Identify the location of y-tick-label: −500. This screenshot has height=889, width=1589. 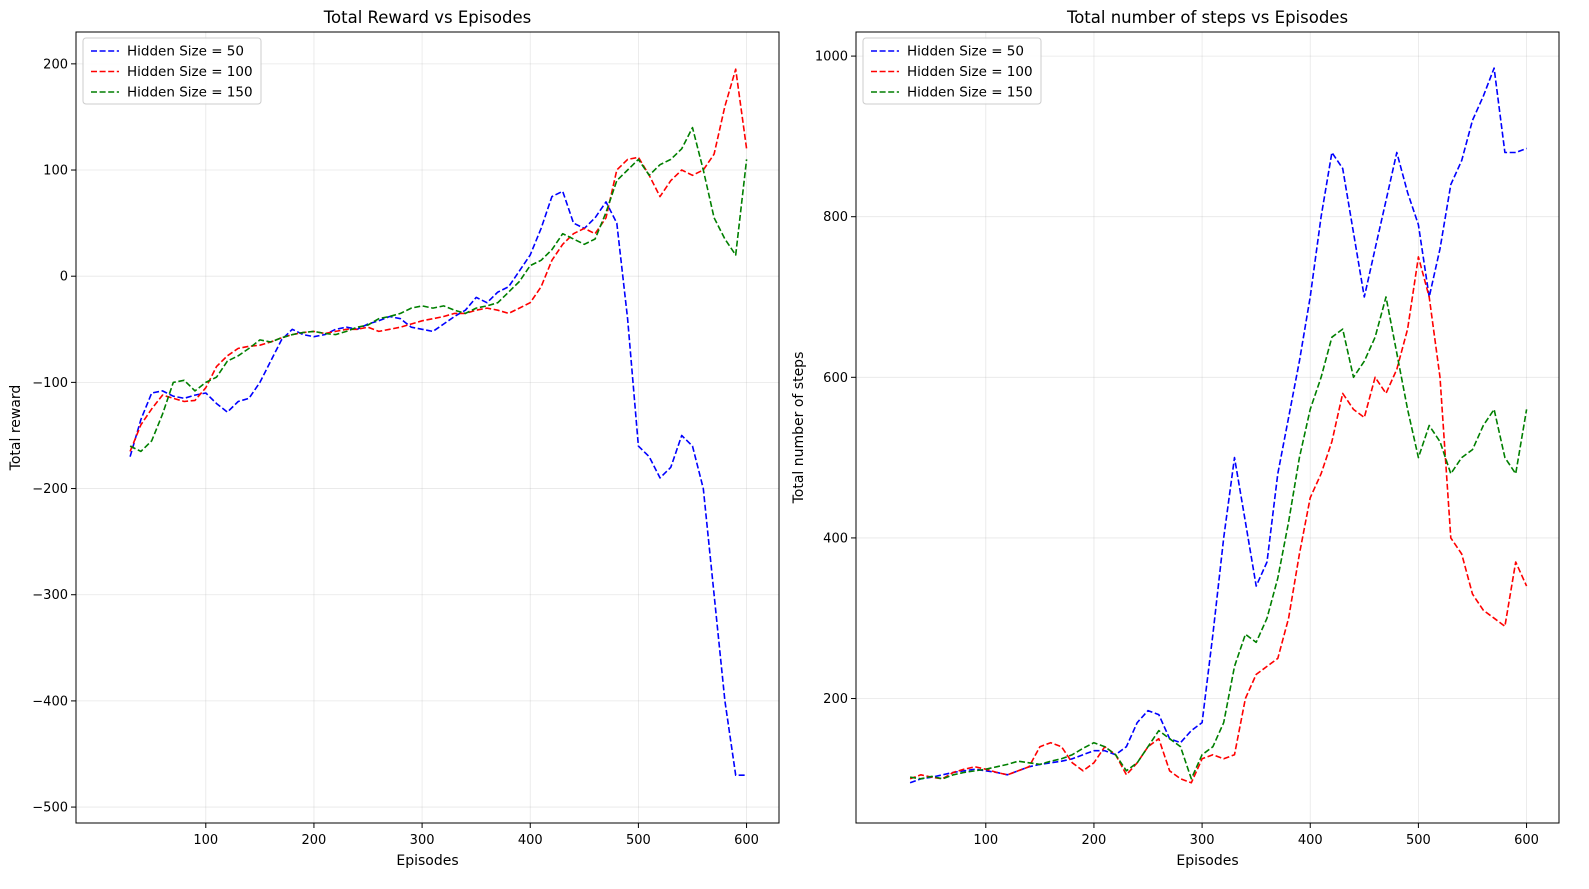
(50, 808).